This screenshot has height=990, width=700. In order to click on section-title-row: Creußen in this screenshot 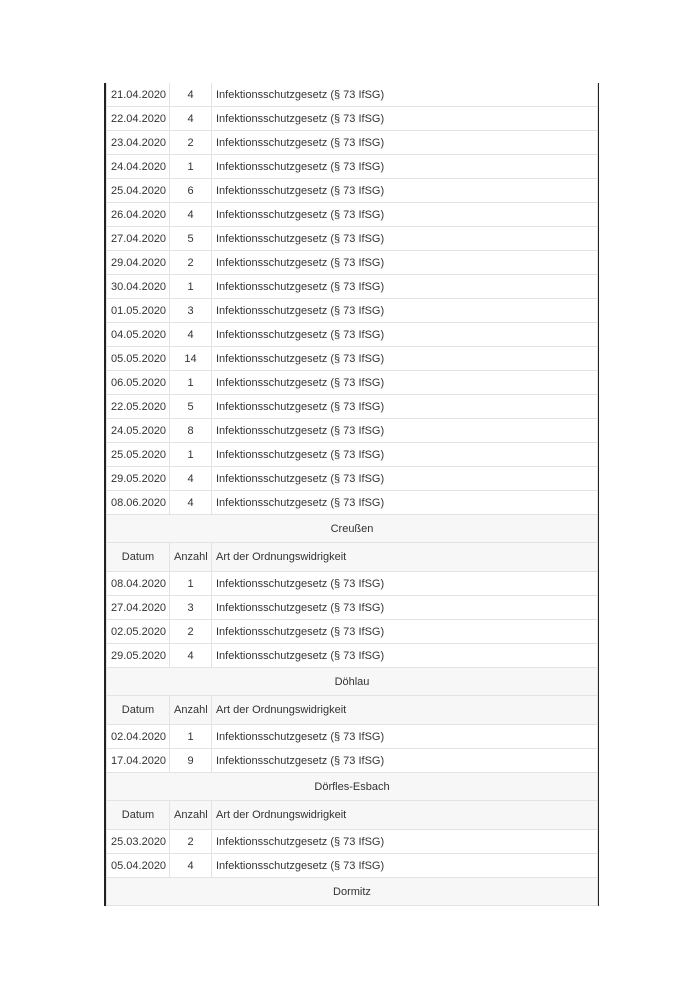, I will do `click(352, 528)`.